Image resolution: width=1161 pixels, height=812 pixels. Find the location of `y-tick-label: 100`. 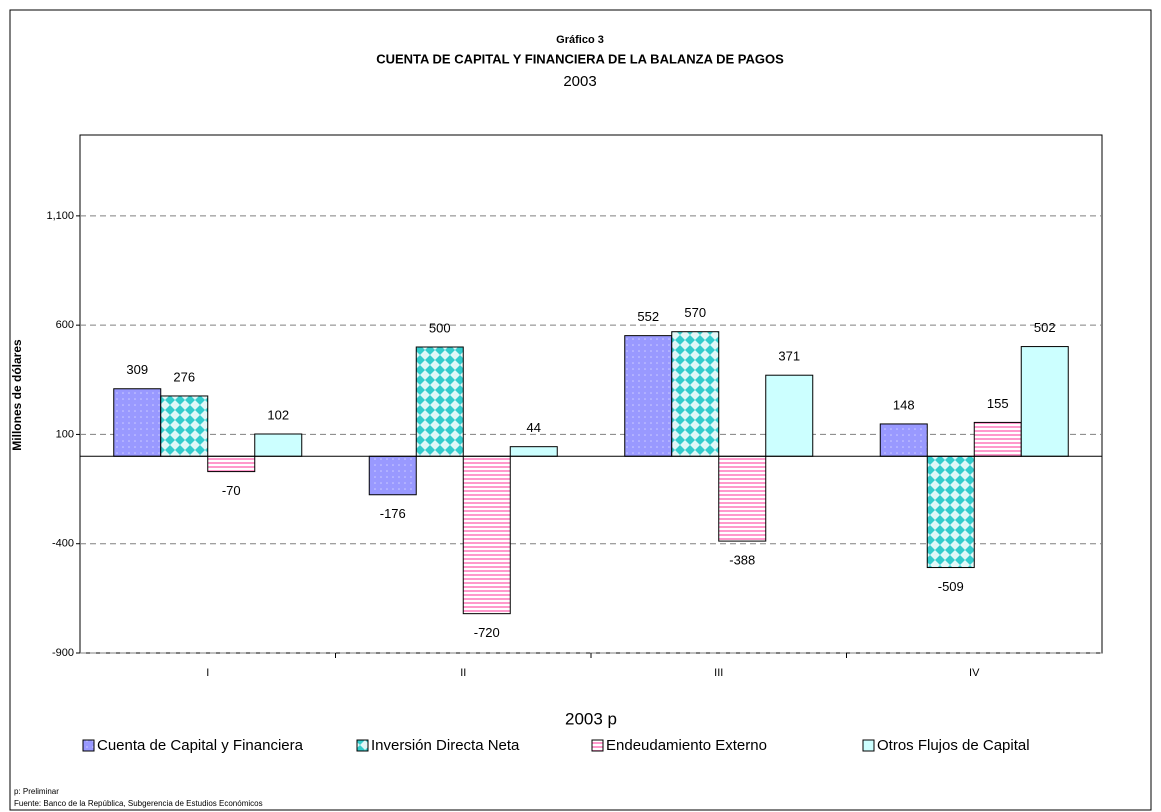

y-tick-label: 100 is located at coordinates (65, 434).